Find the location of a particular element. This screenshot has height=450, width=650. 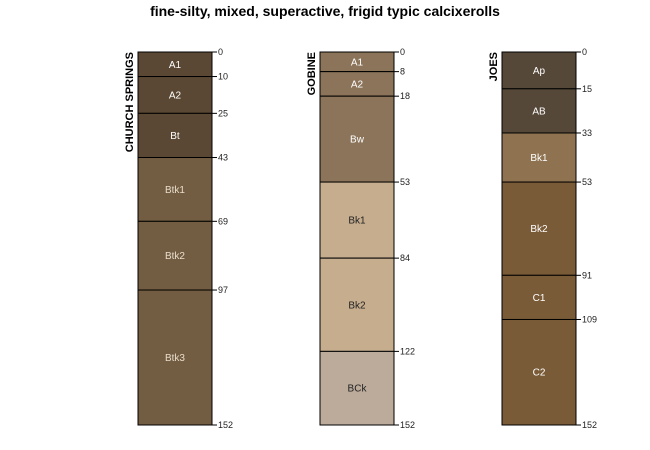

horizon-label-church-springs-a2: A2 is located at coordinates (175, 95).